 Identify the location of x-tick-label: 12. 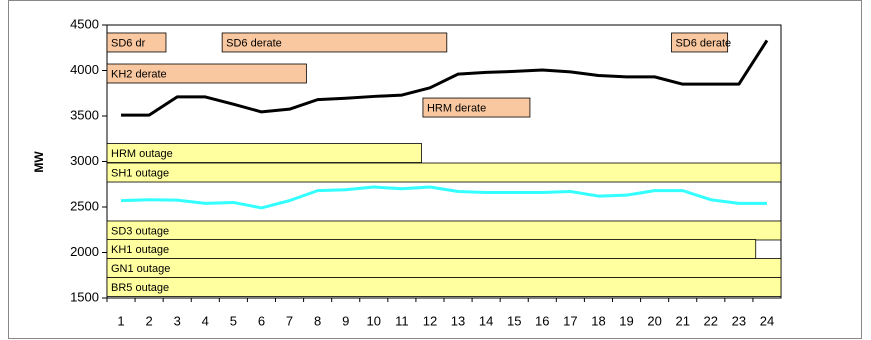
(430, 320).